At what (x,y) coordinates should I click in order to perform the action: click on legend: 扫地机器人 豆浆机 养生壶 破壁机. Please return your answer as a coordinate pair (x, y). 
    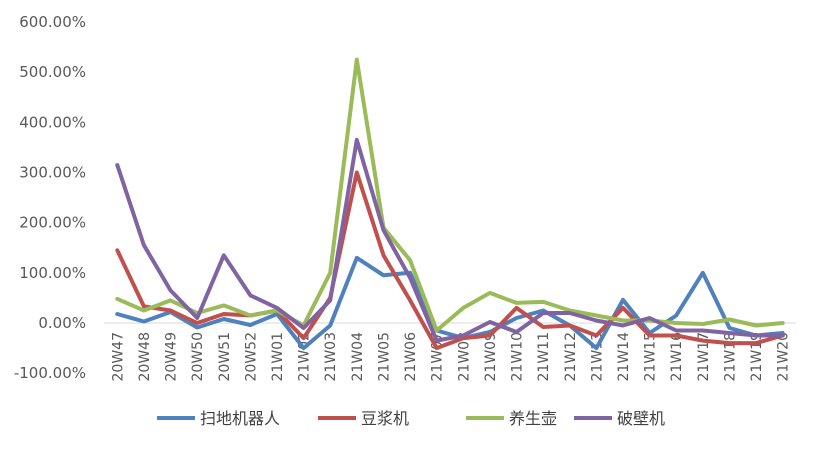
    Looking at the image, I should click on (411, 418).